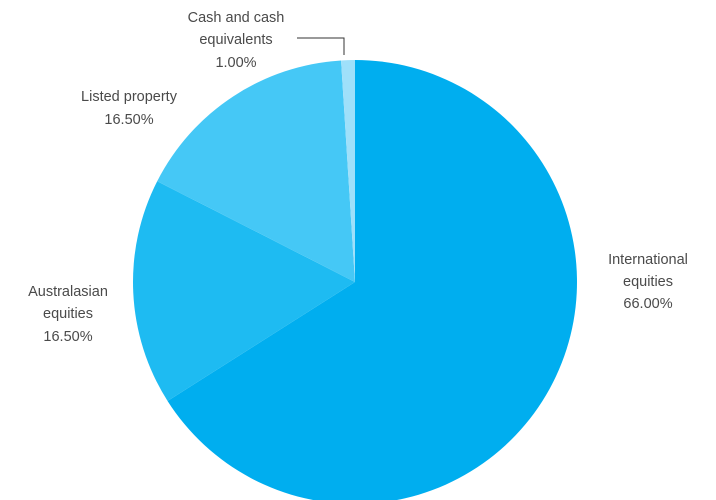 The height and width of the screenshot is (500, 716). I want to click on label-listed-property-line1: Listed property, so click(129, 97).